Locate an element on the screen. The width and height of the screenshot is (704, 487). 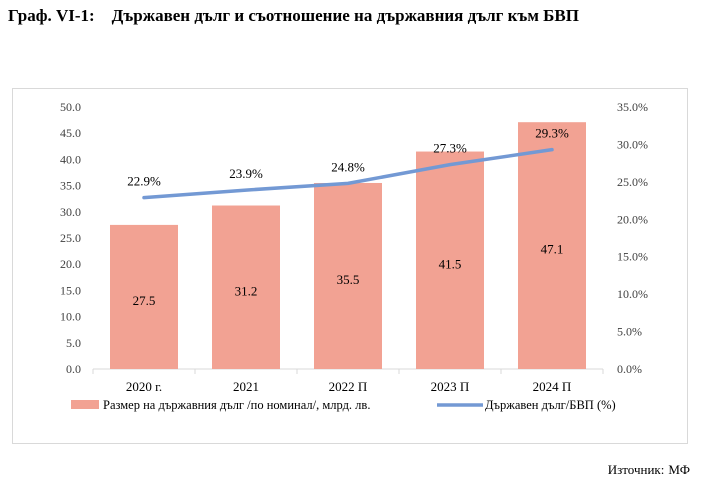
x-tick-label: 2022 П is located at coordinates (348, 386).